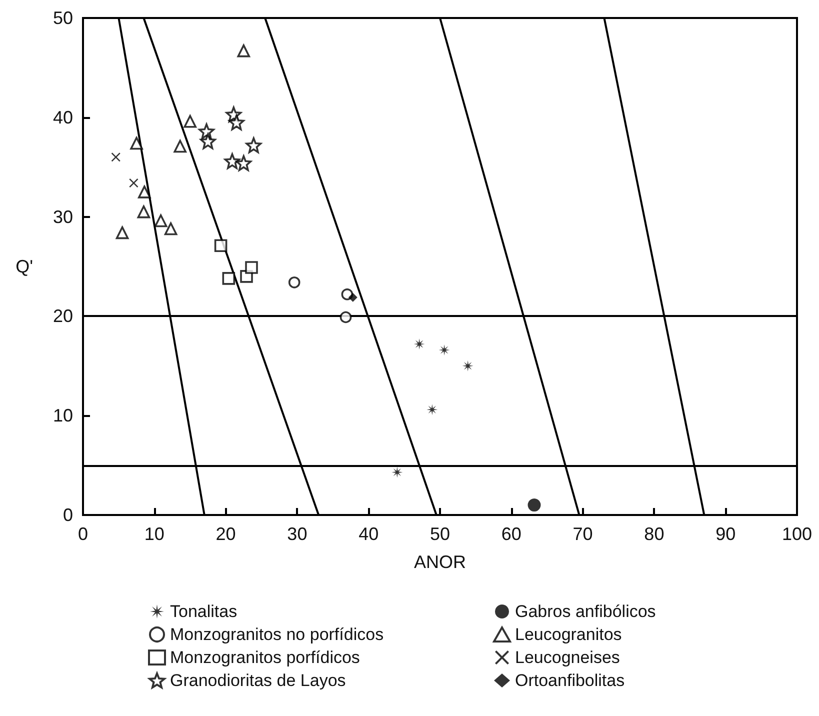 Image resolution: width=819 pixels, height=716 pixels. I want to click on legend-label: Monzogranitos no porfídicos, so click(277, 634).